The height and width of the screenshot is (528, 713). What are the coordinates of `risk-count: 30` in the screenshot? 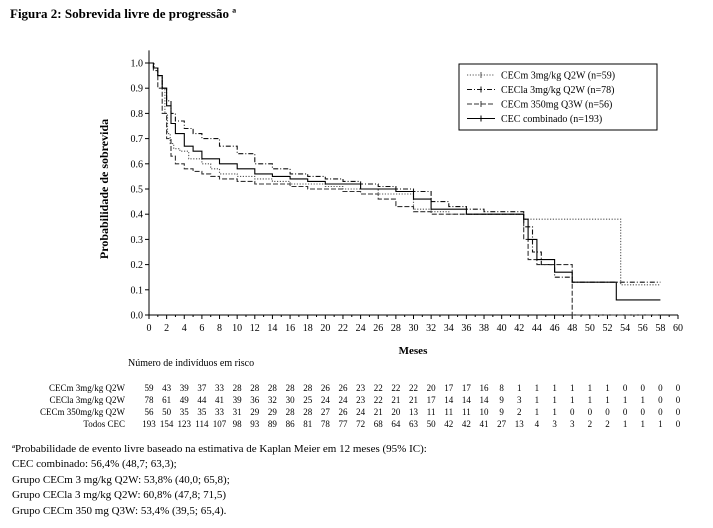 It's located at (290, 400).